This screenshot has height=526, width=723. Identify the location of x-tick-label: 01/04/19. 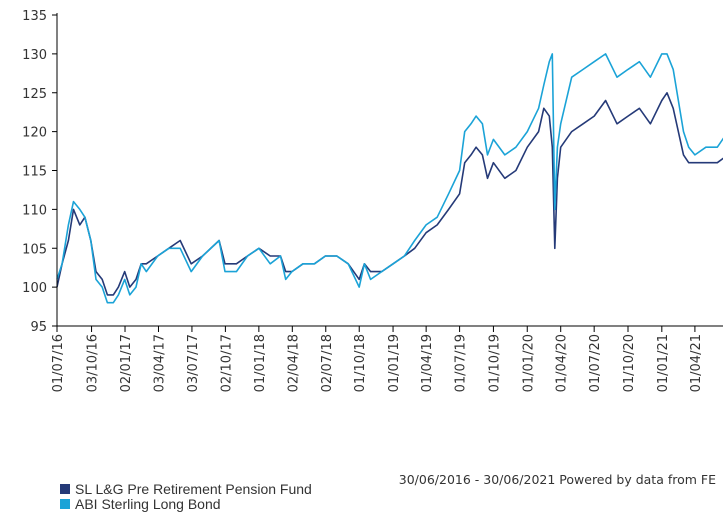
(427, 363).